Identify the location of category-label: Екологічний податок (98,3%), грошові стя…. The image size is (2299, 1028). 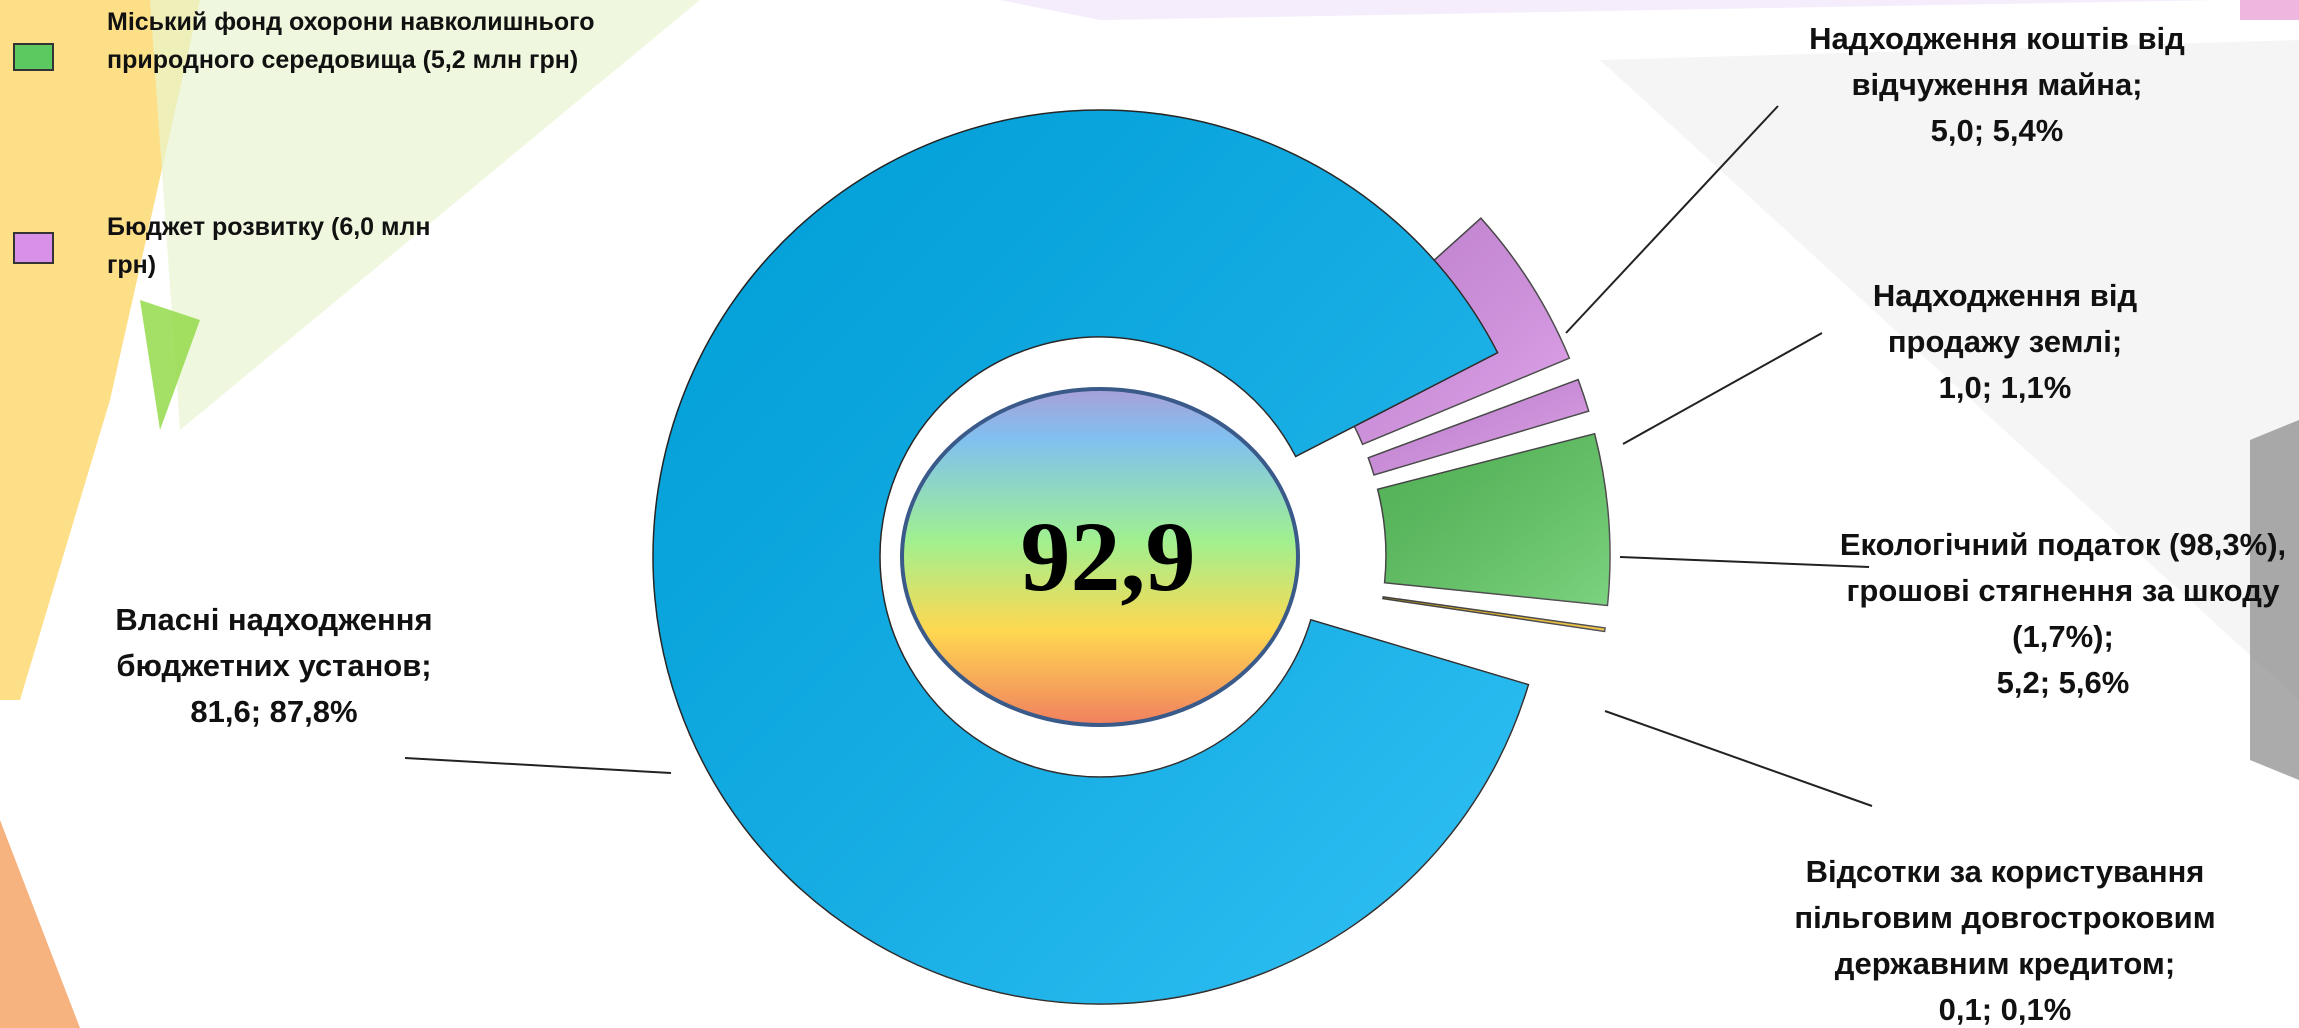
(2063, 590).